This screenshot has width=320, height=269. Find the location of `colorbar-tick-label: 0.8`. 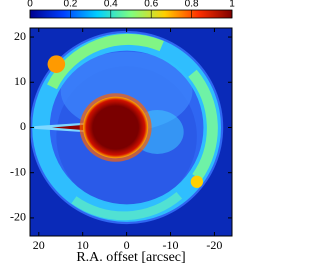

colorbar-tick-label: 0.8 is located at coordinates (192, 5).